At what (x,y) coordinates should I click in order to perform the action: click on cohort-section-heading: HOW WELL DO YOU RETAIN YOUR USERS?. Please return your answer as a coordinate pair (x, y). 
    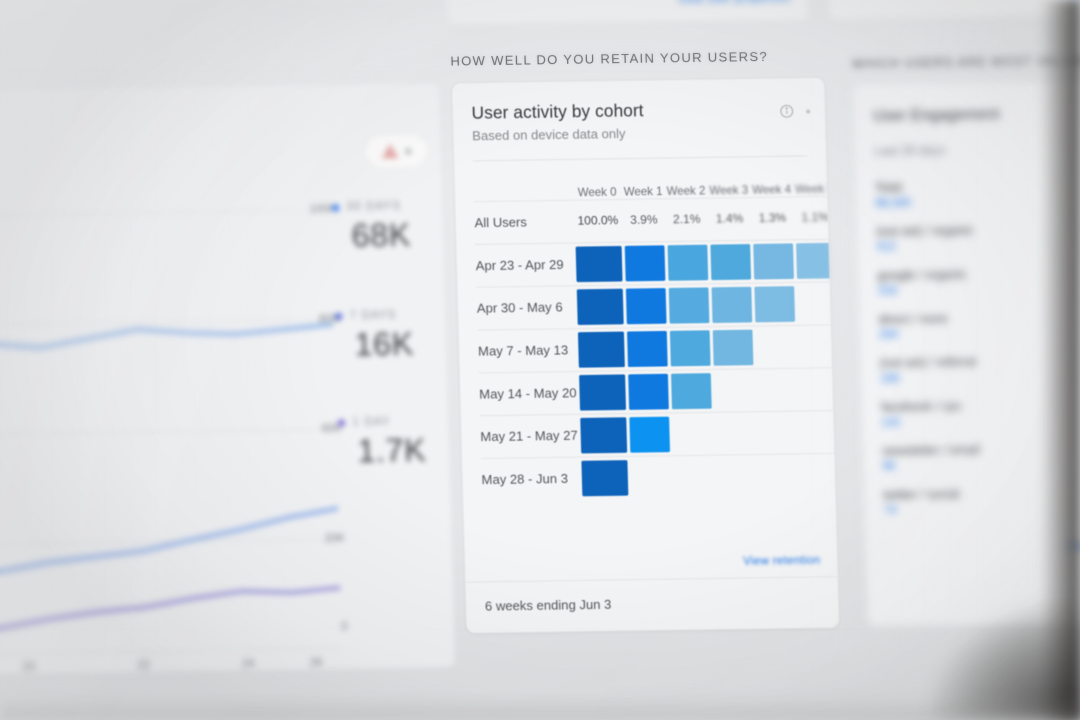
    Looking at the image, I should click on (609, 59).